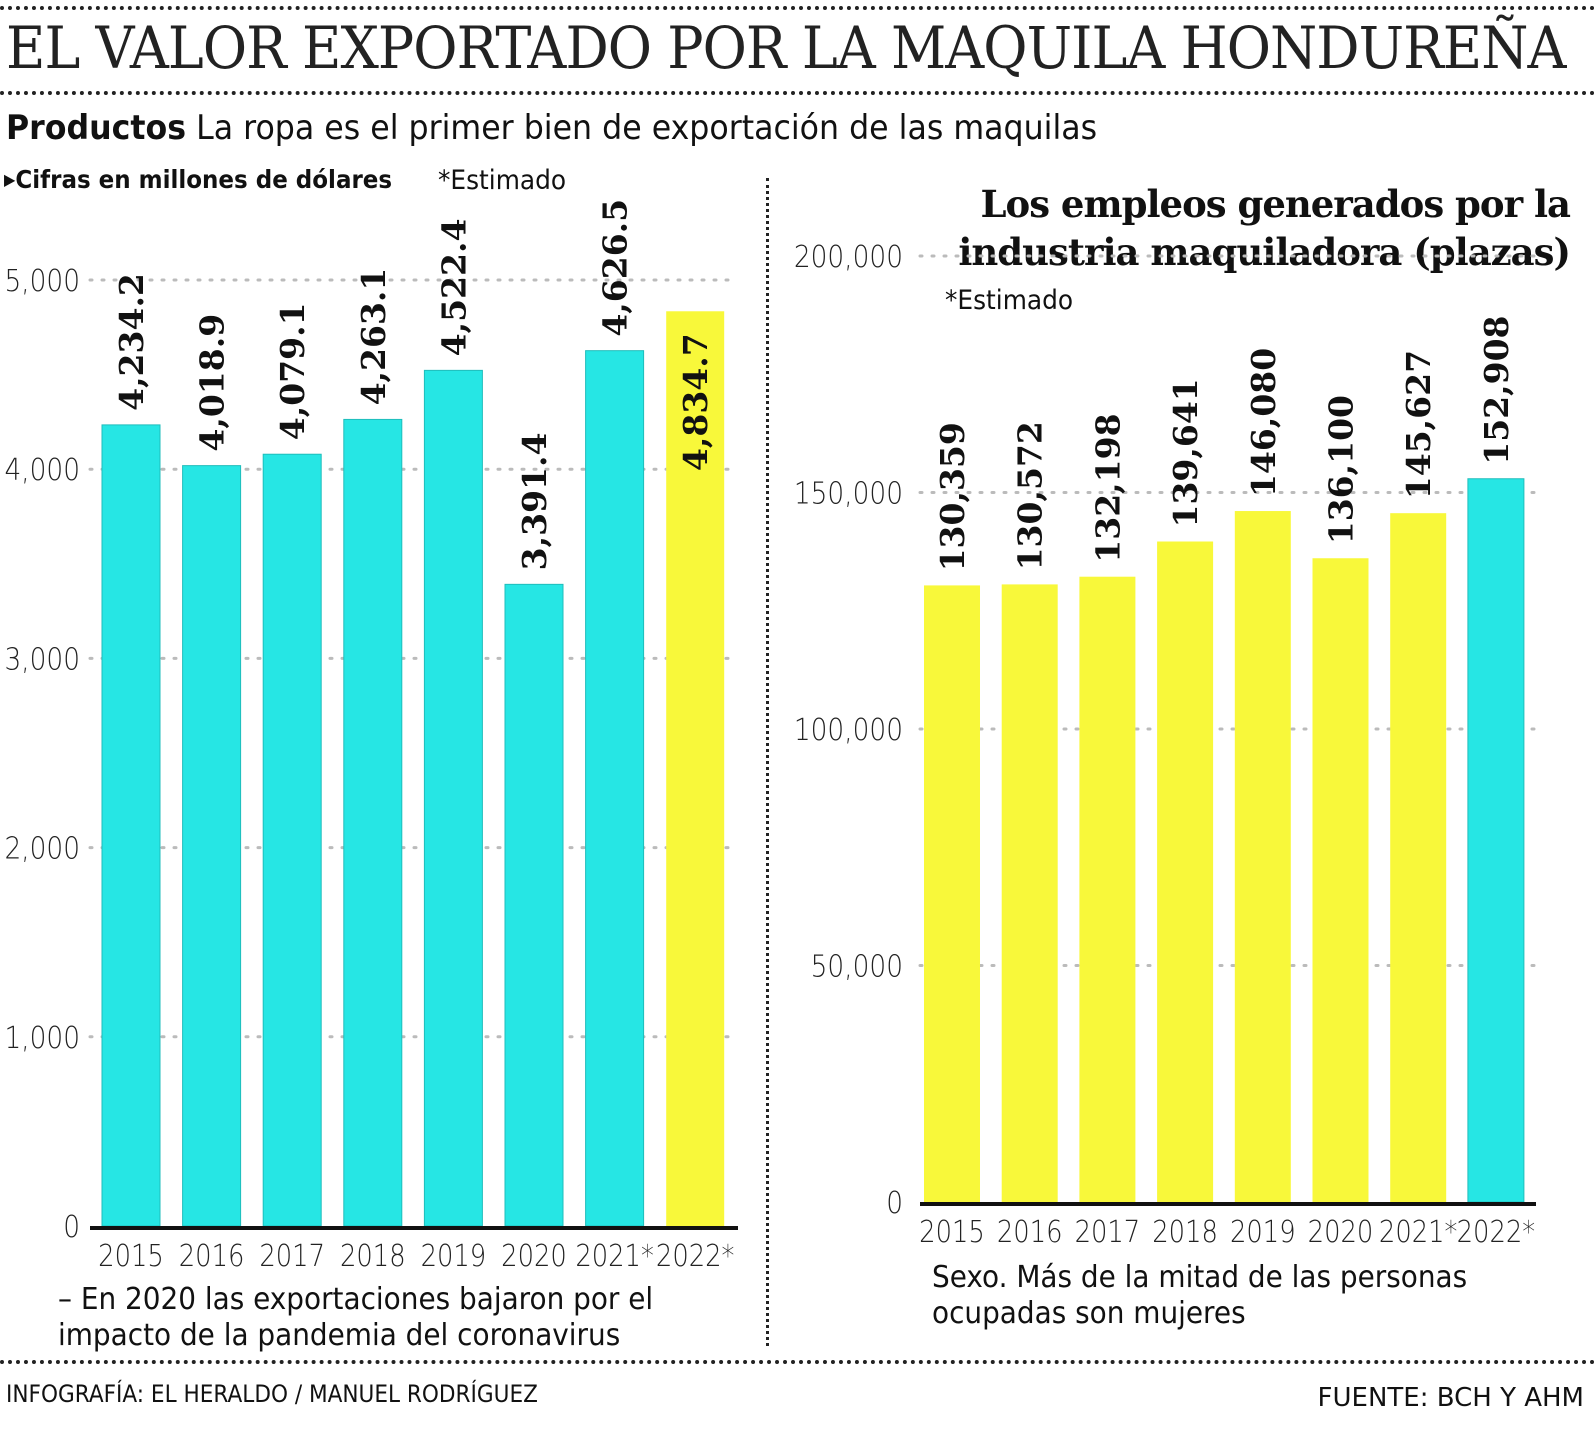 The width and height of the screenshot is (1596, 1431). Describe the element at coordinates (71, 1226) in the screenshot. I see `exports-ytick-label: 0` at that location.